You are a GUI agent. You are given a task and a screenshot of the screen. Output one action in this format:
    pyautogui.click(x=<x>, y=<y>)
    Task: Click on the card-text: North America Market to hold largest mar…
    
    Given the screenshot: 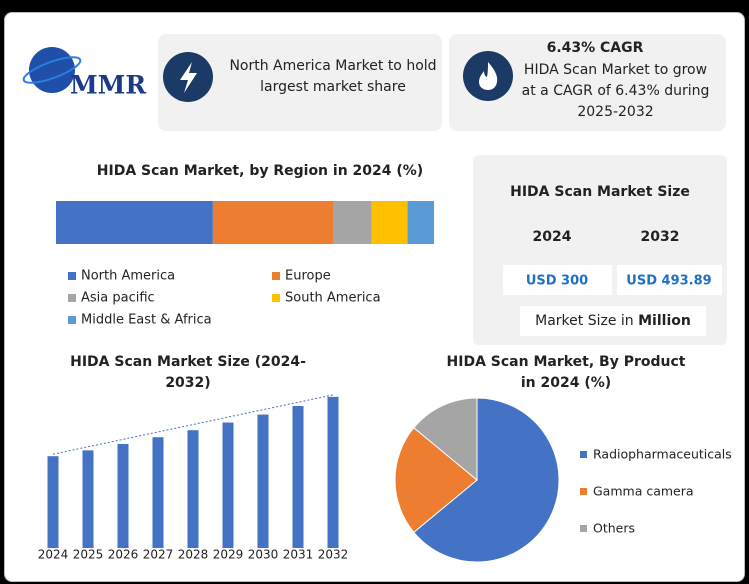 What is the action you would take?
    pyautogui.click(x=333, y=76)
    